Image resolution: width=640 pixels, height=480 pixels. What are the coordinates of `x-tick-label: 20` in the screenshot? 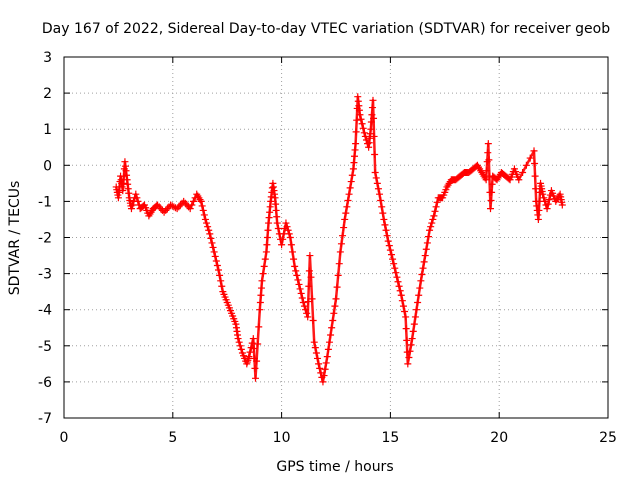 It's located at (499, 438).